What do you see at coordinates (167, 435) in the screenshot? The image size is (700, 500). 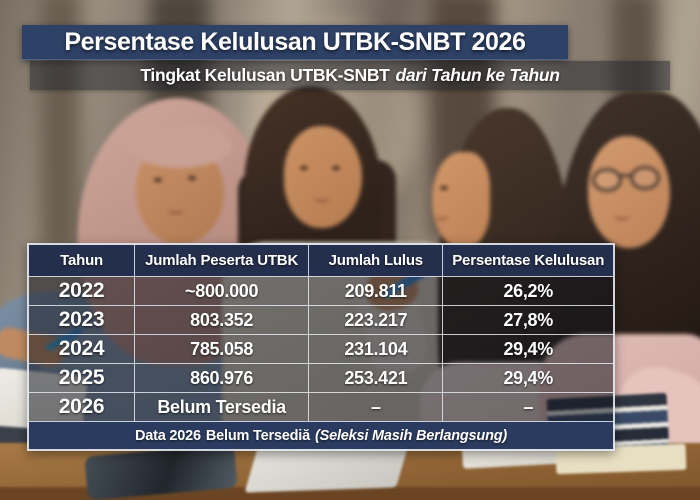 I see `footer-prefix: Data 2026` at bounding box center [167, 435].